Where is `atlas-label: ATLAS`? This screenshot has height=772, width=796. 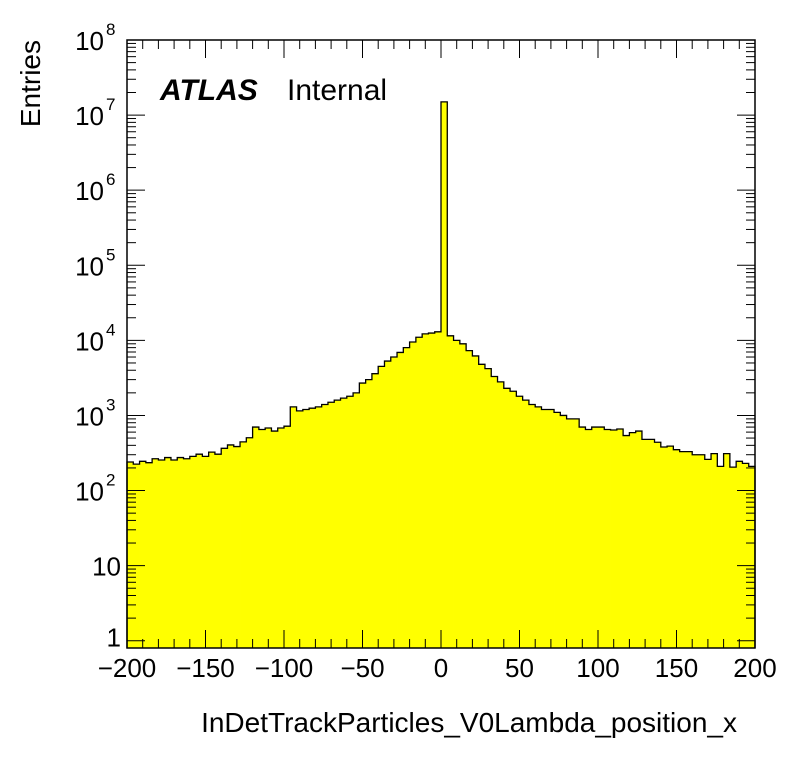
atlas-label: ATLAS is located at coordinates (208, 90).